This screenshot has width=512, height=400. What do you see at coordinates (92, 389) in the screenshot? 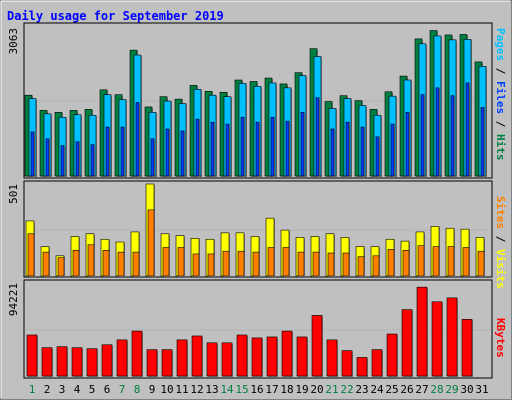
I see `x-tick-label-day-5: 5` at bounding box center [92, 389].